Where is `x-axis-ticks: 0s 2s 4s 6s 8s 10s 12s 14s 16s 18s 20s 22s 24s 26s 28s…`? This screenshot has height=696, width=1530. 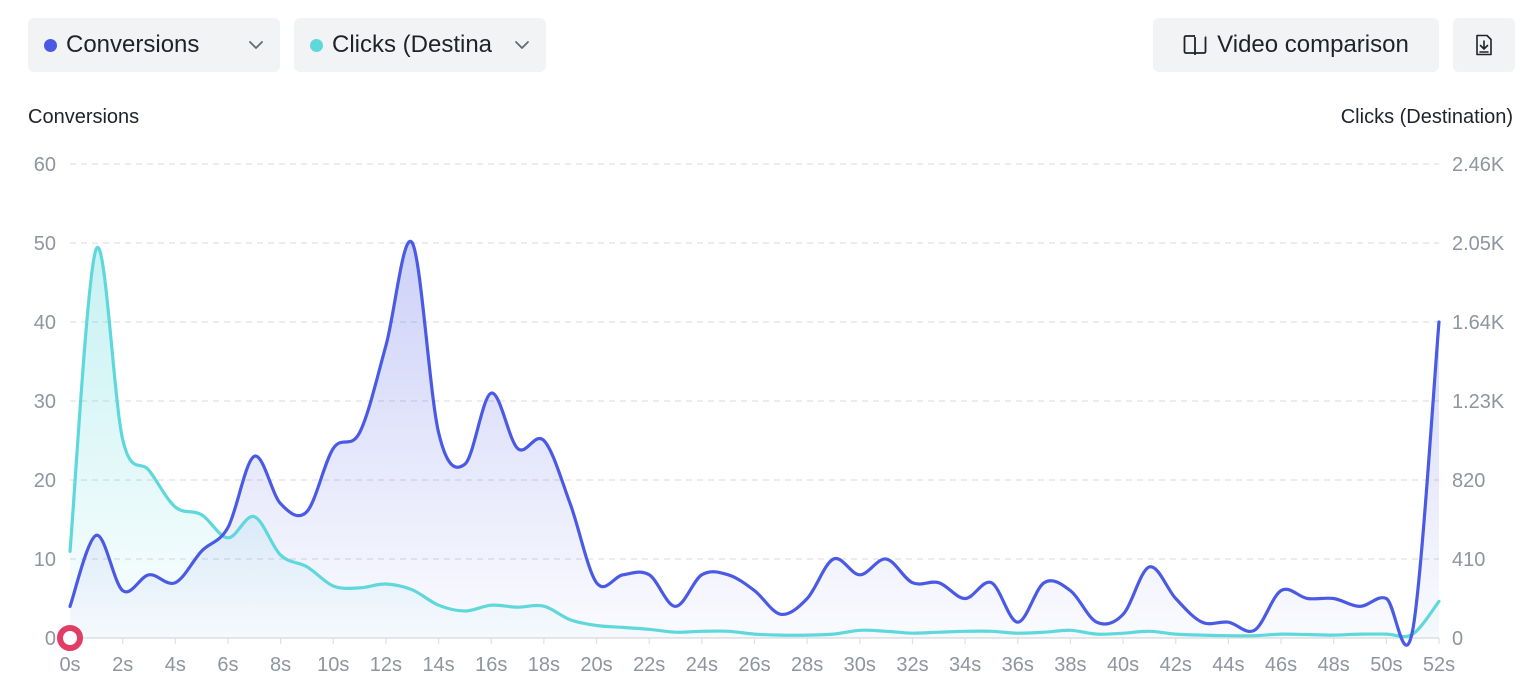 x-axis-ticks: 0s 2s 4s 6s 8s 10s 12s 14s 16s 18s 20s 22s 24s 26s 28s… is located at coordinates (757, 657).